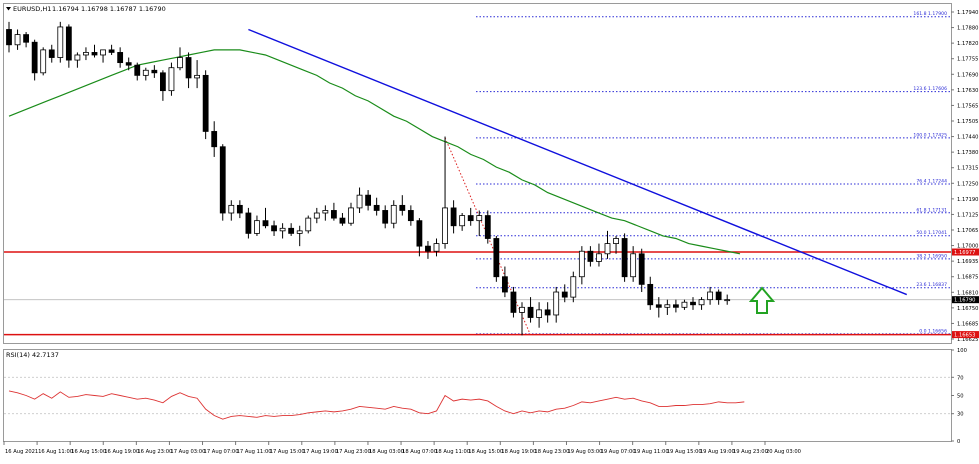 Image resolution: width=979 pixels, height=464 pixels. I want to click on fib-level-label: 161.8 1.17900, so click(930, 14).